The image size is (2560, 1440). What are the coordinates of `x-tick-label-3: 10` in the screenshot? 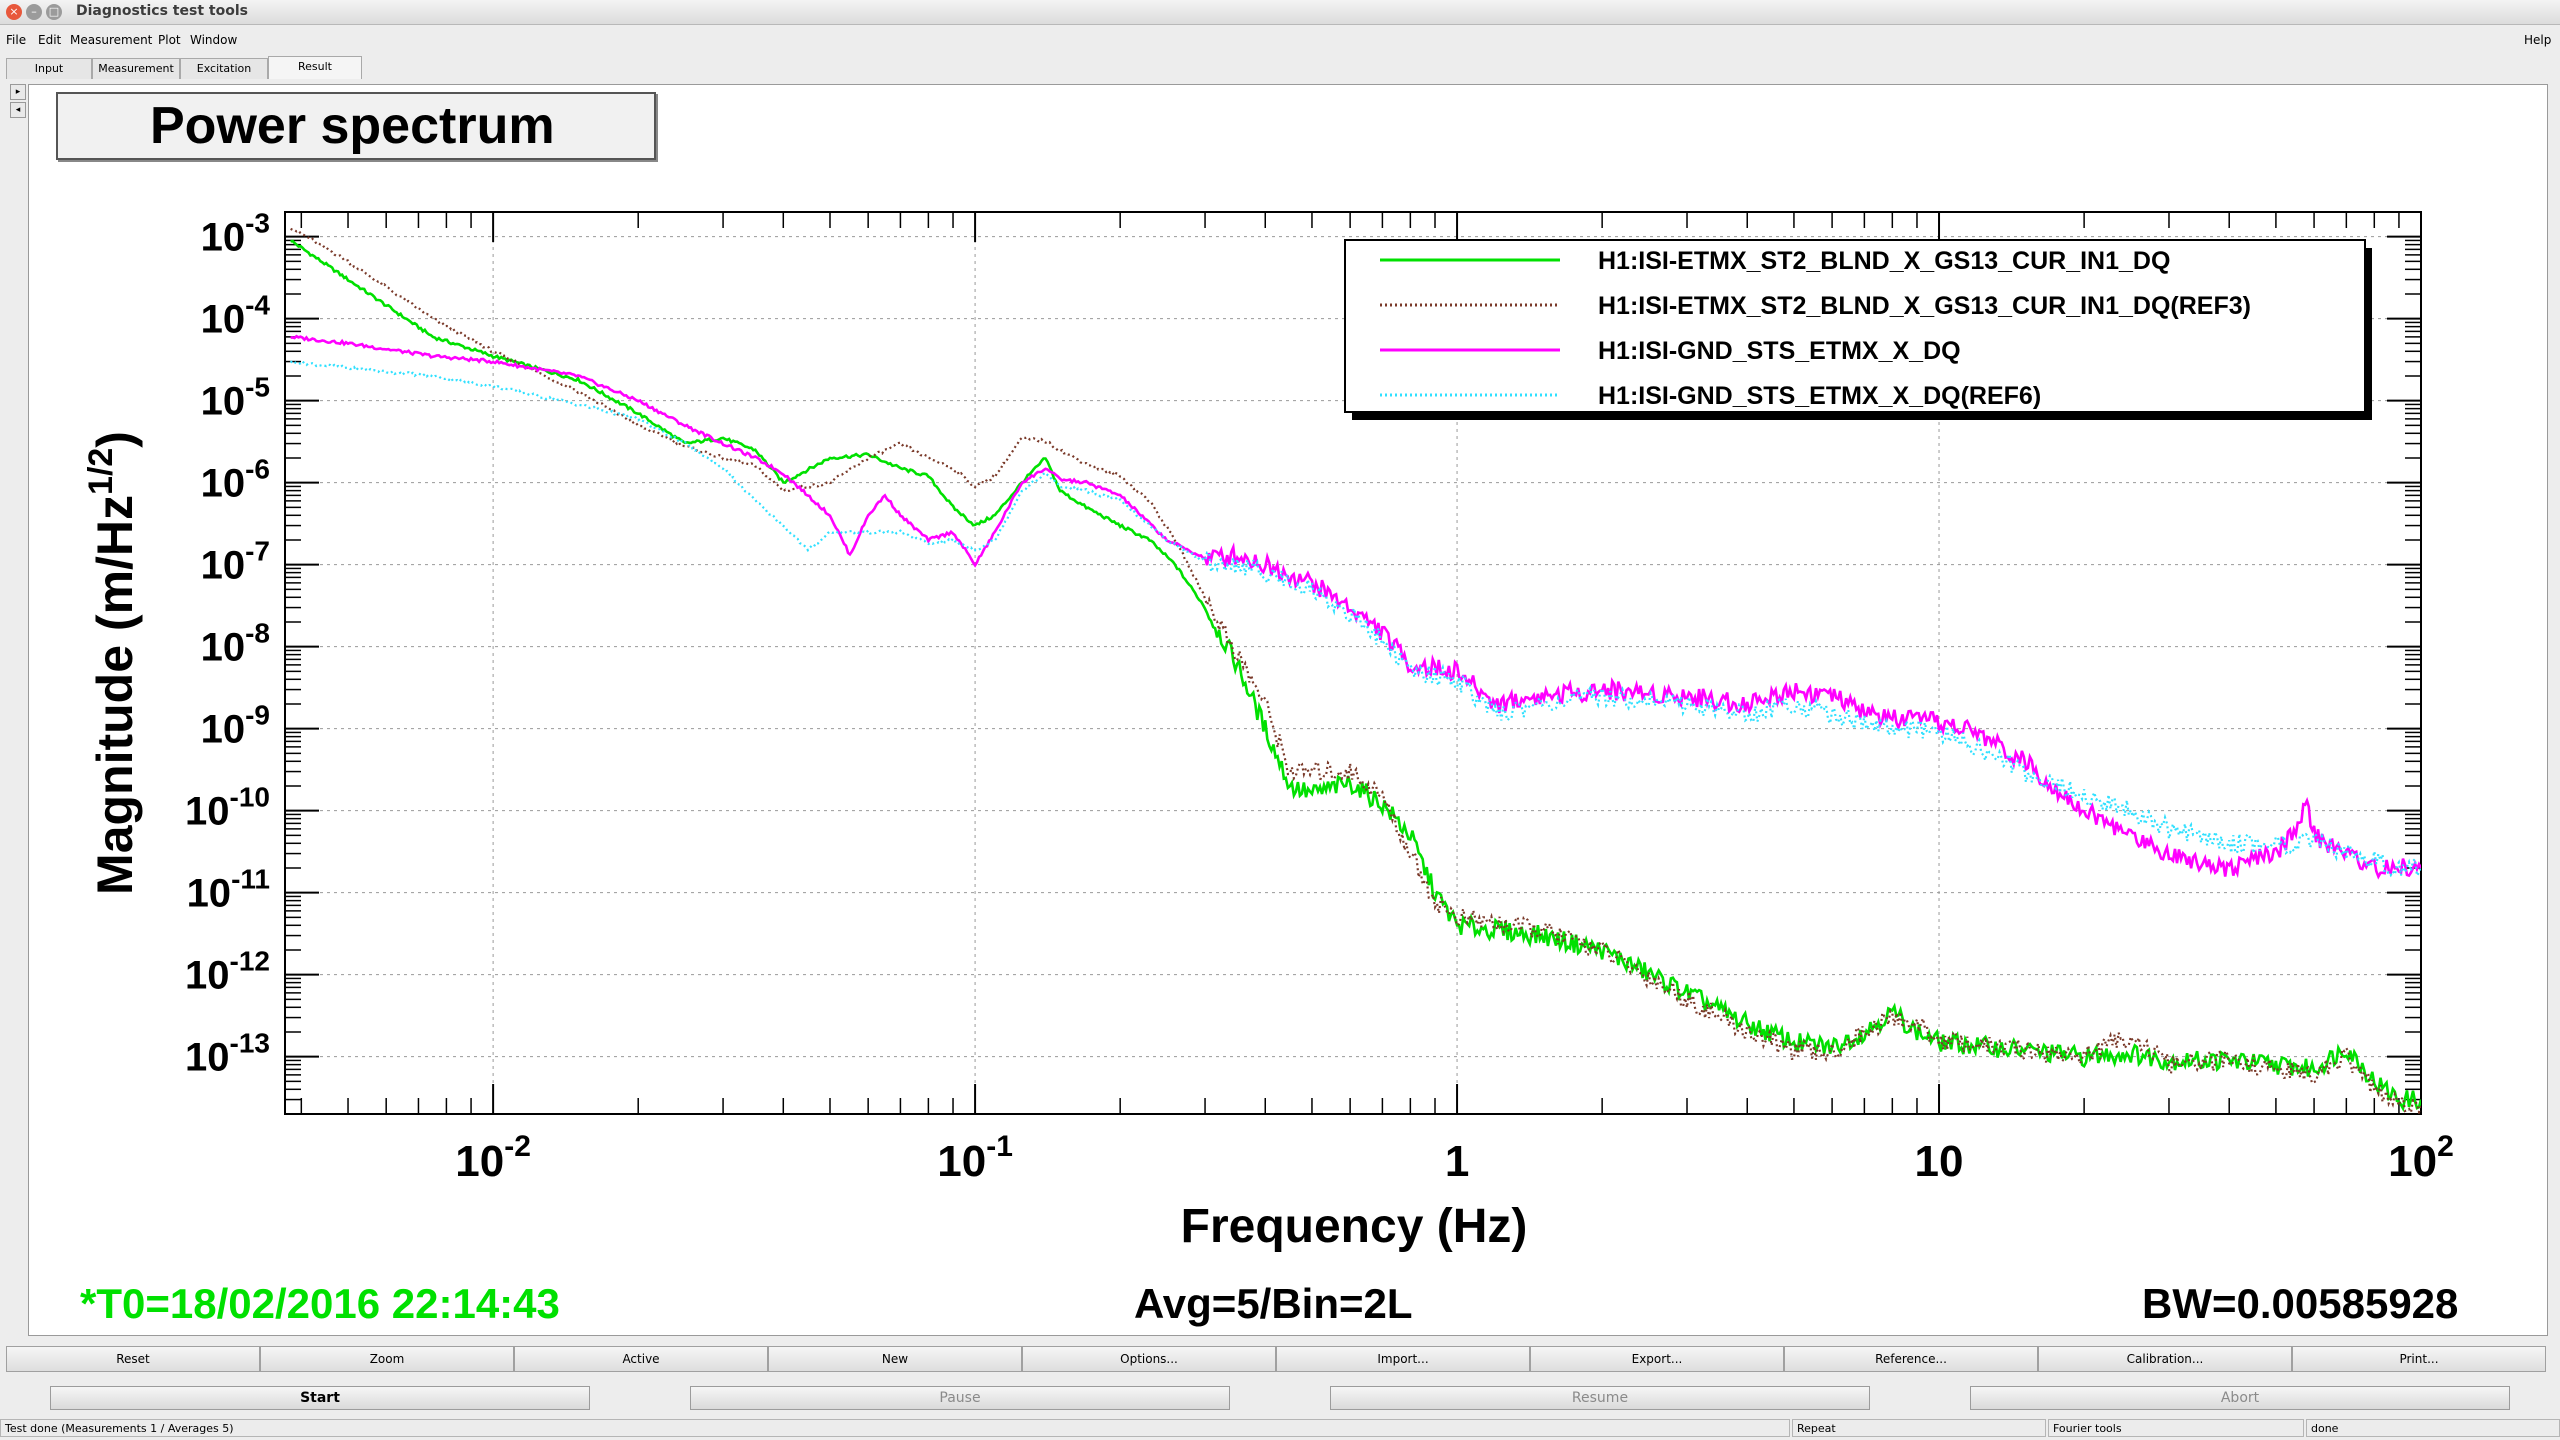 It's located at (1939, 1161).